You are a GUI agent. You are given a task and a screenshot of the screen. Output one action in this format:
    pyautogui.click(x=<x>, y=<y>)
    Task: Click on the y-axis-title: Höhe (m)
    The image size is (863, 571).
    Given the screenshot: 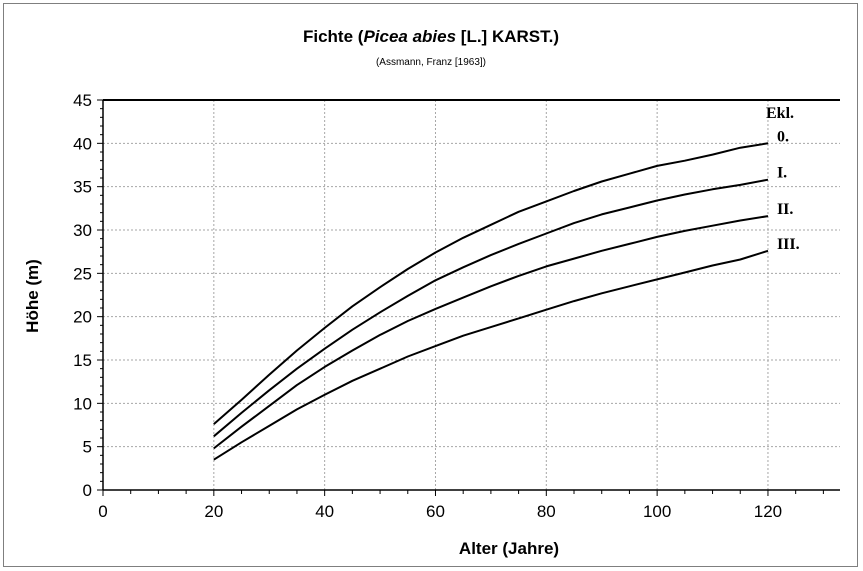 What is the action you would take?
    pyautogui.click(x=32, y=296)
    